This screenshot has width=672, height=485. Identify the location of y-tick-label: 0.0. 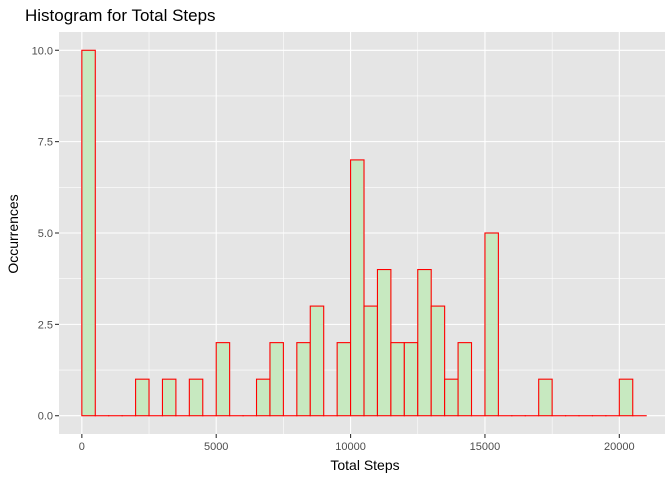
(45, 417).